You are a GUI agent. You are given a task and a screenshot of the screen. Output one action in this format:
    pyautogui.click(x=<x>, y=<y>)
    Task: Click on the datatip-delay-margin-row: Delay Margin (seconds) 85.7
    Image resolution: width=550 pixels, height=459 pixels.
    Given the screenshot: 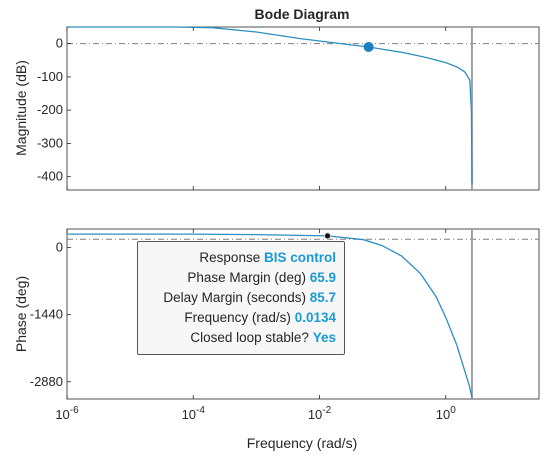 What is the action you would take?
    pyautogui.click(x=239, y=298)
    